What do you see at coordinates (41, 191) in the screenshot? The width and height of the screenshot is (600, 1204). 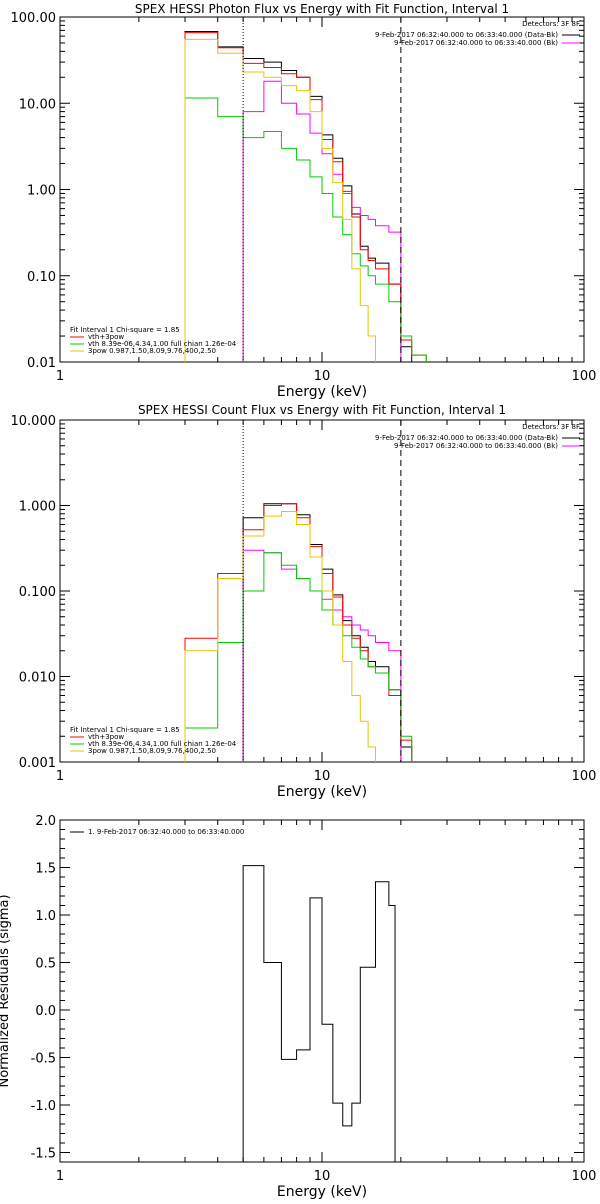 I see `y-tick-label: 1.00` at bounding box center [41, 191].